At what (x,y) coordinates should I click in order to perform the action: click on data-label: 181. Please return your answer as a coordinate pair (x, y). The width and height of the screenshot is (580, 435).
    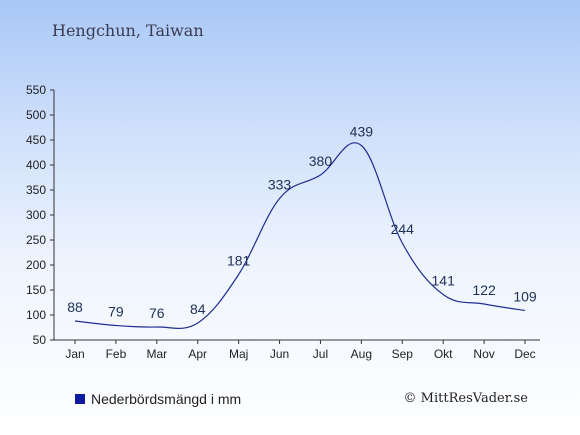
    Looking at the image, I should click on (239, 261).